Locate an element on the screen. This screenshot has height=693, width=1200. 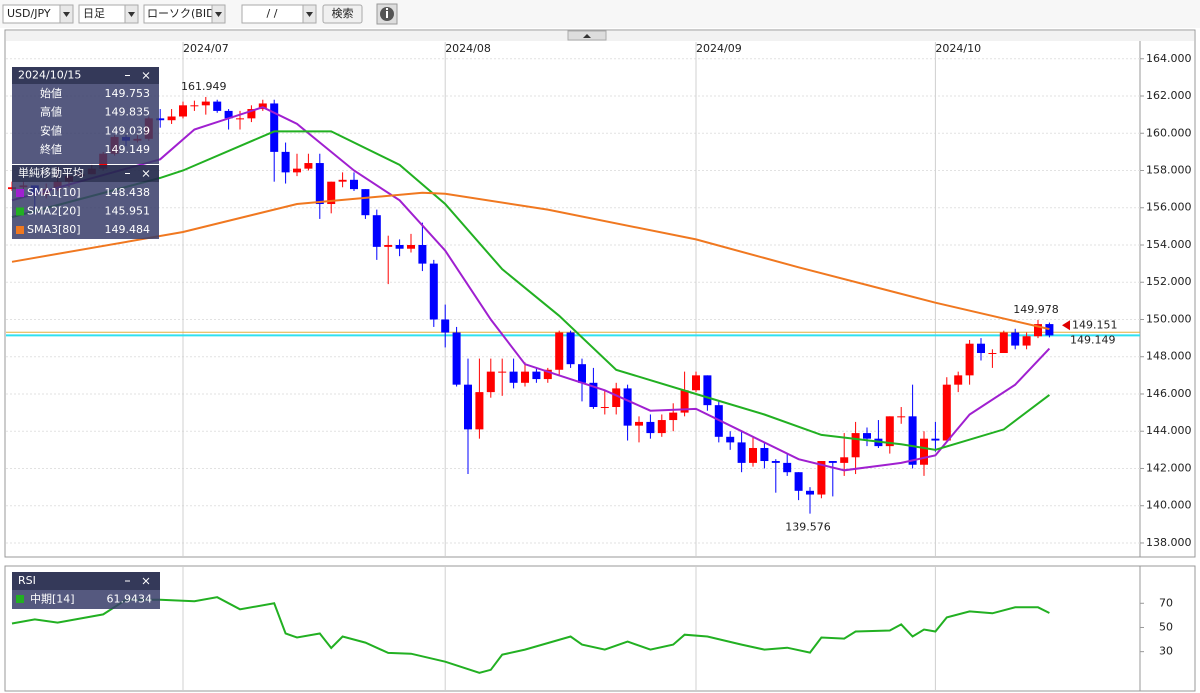
legend-label: SMA2[20] is located at coordinates (54, 211).